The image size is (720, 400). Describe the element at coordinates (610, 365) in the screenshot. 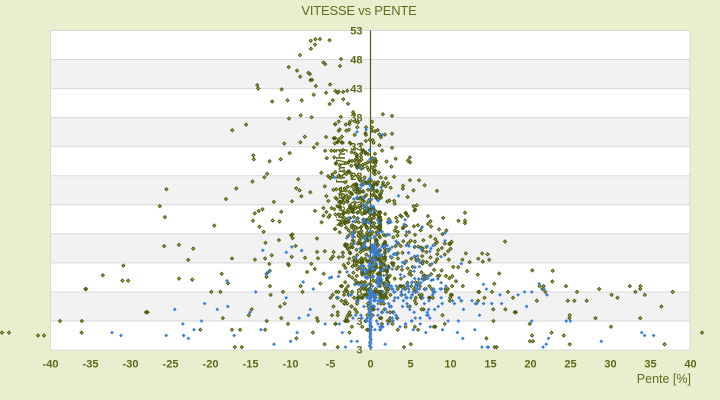

I see `svg-text: 30` at that location.